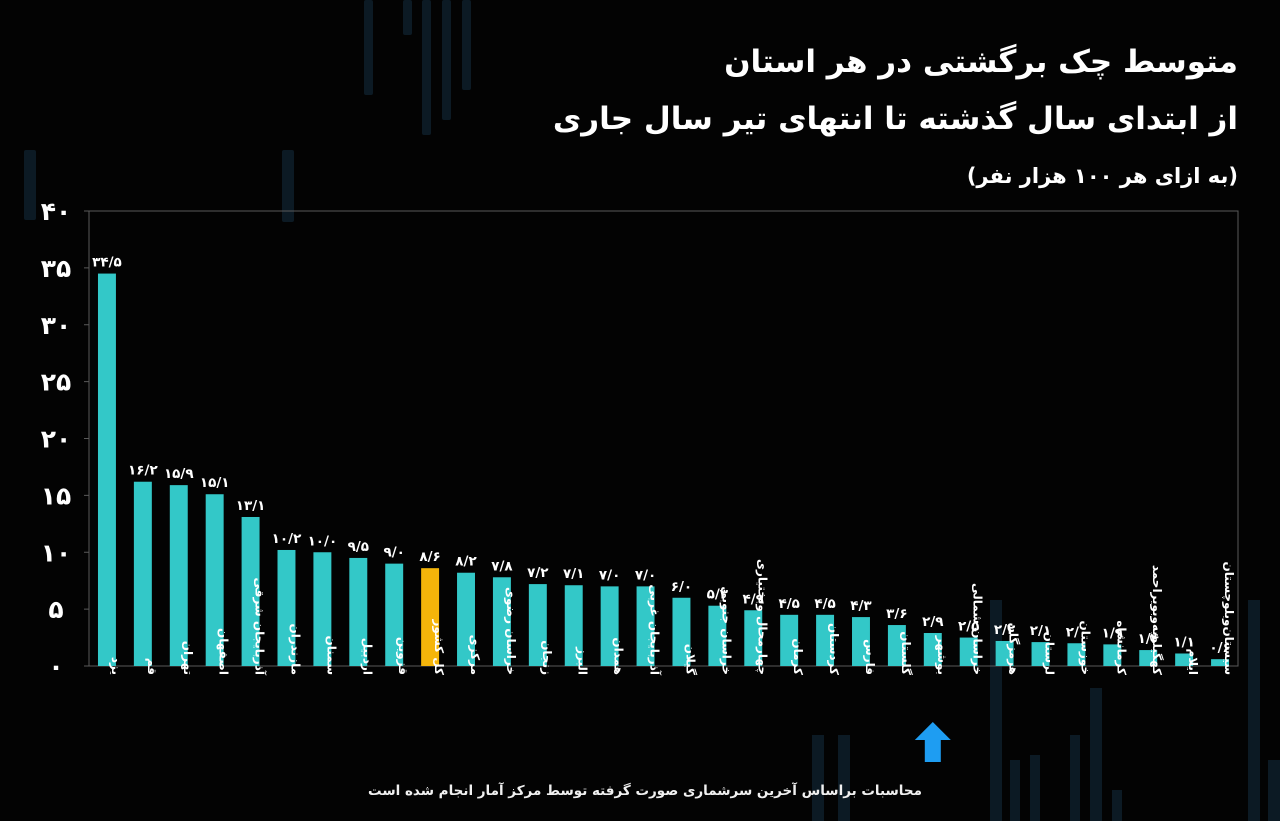  I want to click on x-category-label: زنجان, so click(547, 657).